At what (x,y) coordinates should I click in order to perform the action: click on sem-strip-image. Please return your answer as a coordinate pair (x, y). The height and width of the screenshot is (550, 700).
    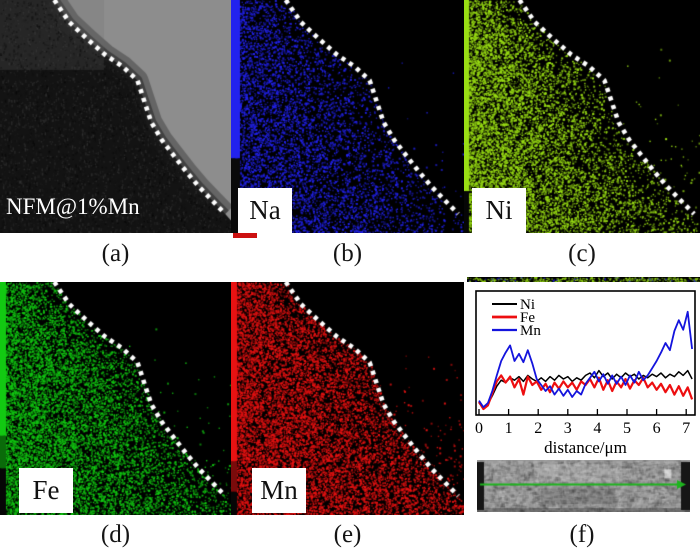
    Looking at the image, I should click on (583, 486).